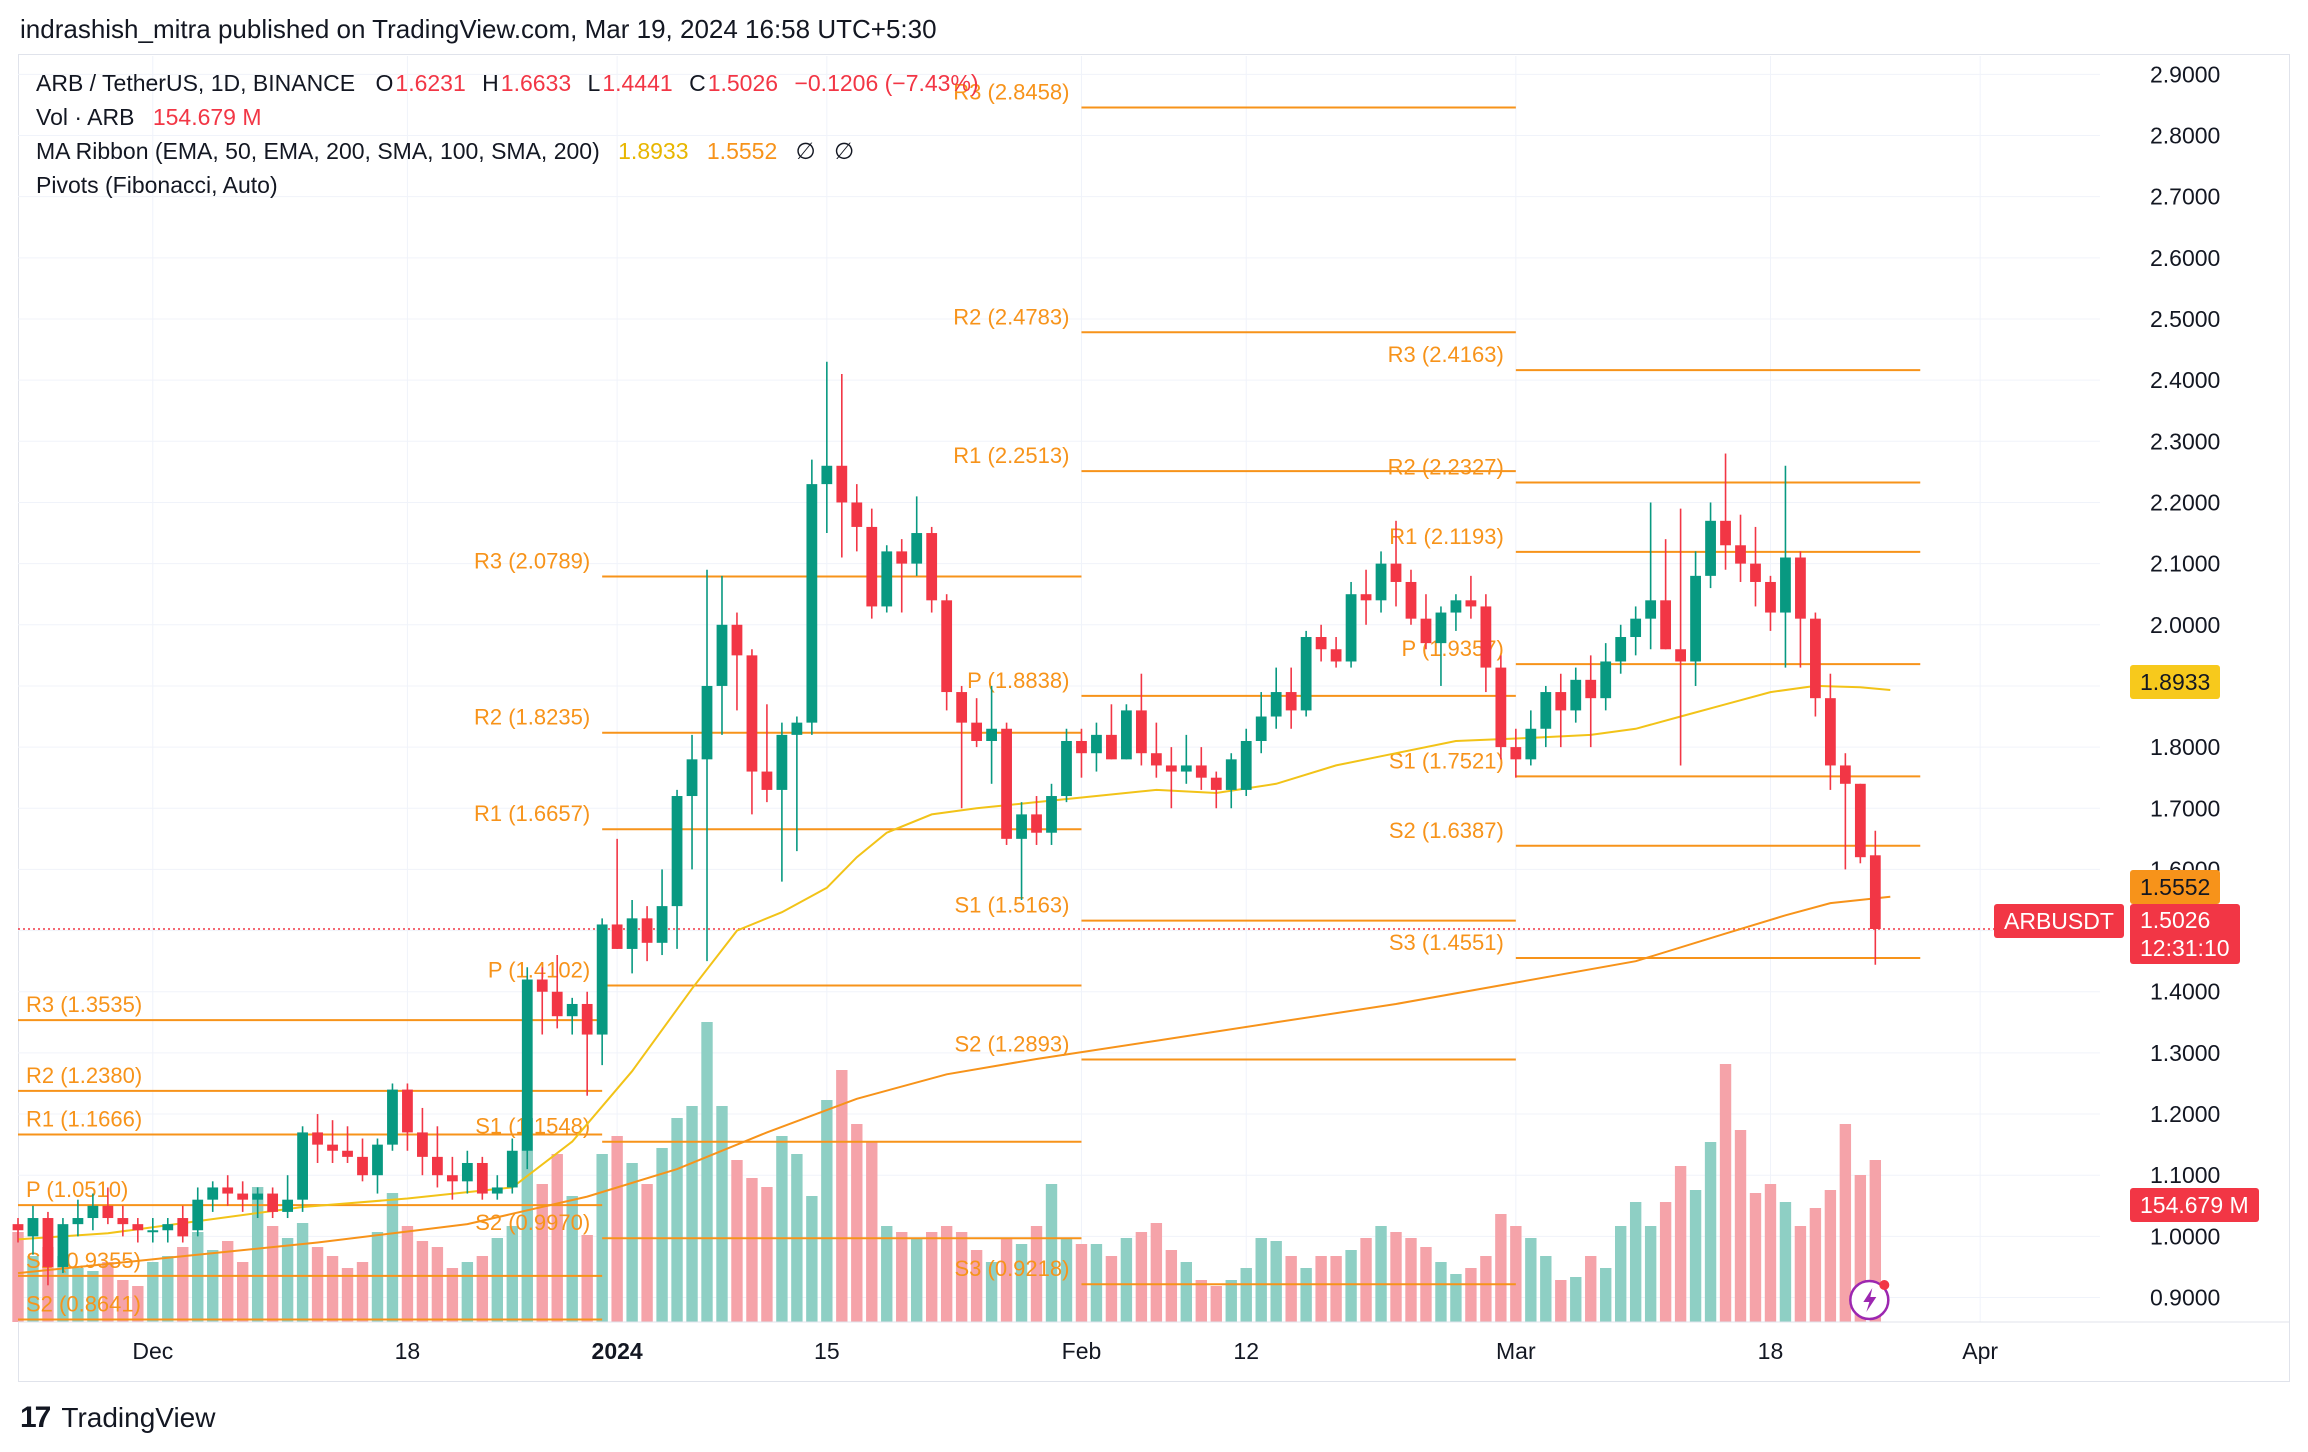 The image size is (2308, 1452). Describe the element at coordinates (2185, 197) in the screenshot. I see `y-tick-label: 2.7000` at that location.